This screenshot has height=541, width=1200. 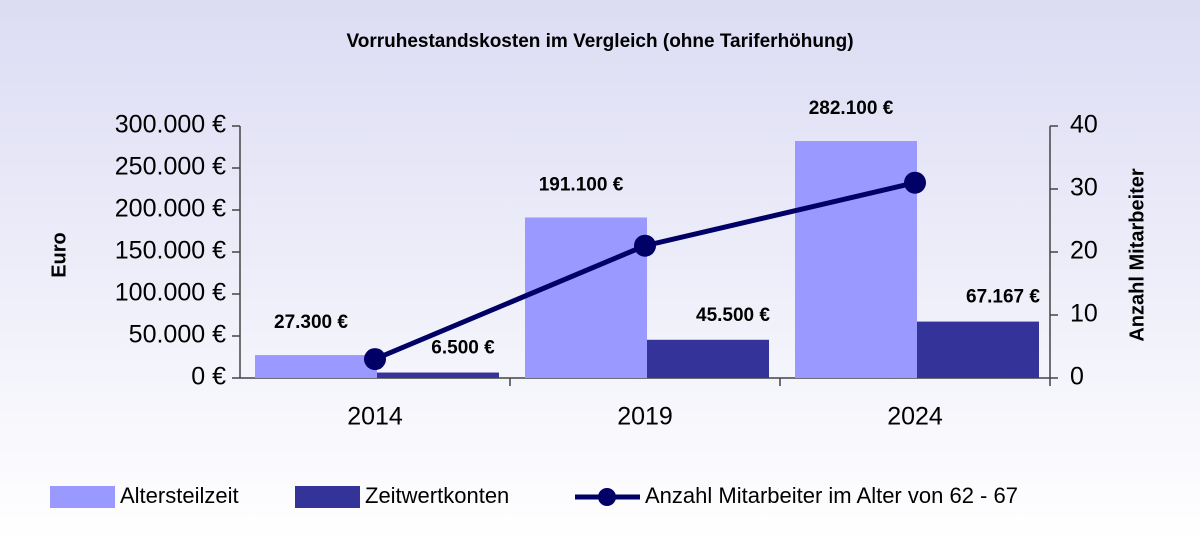 I want to click on legend-label: Anzahl Mitarbeiter im Alter von 62 - 67, so click(x=831, y=495).